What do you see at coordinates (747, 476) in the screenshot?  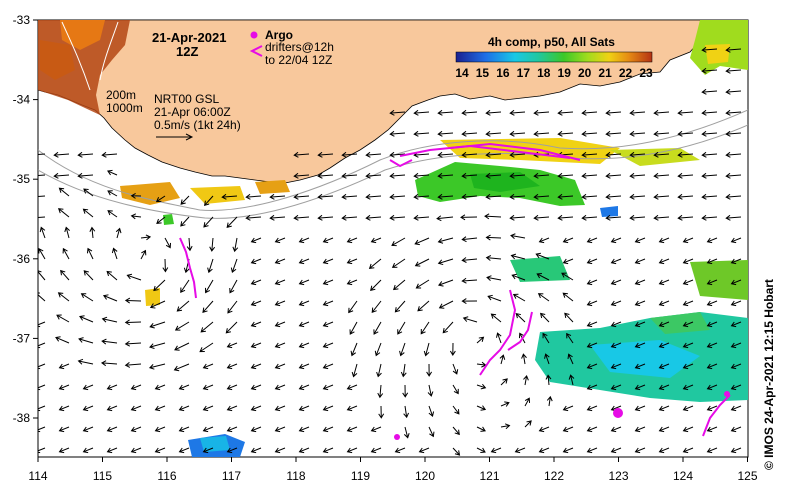 I see `x-tick-label: 125` at bounding box center [747, 476].